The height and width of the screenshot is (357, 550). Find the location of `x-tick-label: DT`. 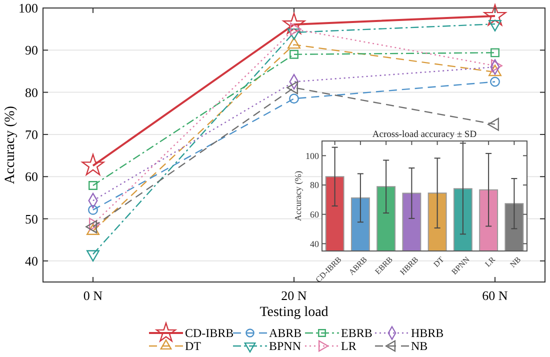

x-tick-label: DT is located at coordinates (439, 261).